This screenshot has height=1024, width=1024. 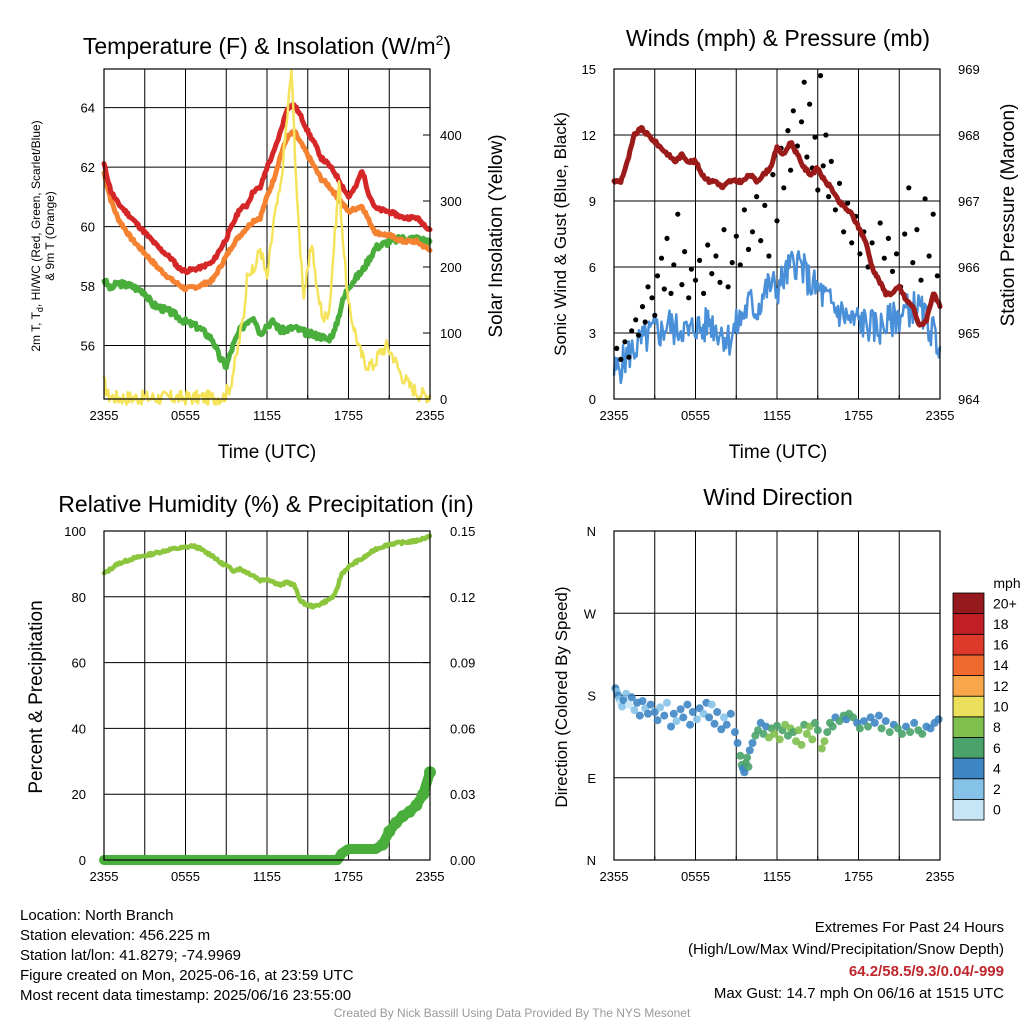 What do you see at coordinates (267, 415) in the screenshot?
I see `temperature-xtick-label: 1155` at bounding box center [267, 415].